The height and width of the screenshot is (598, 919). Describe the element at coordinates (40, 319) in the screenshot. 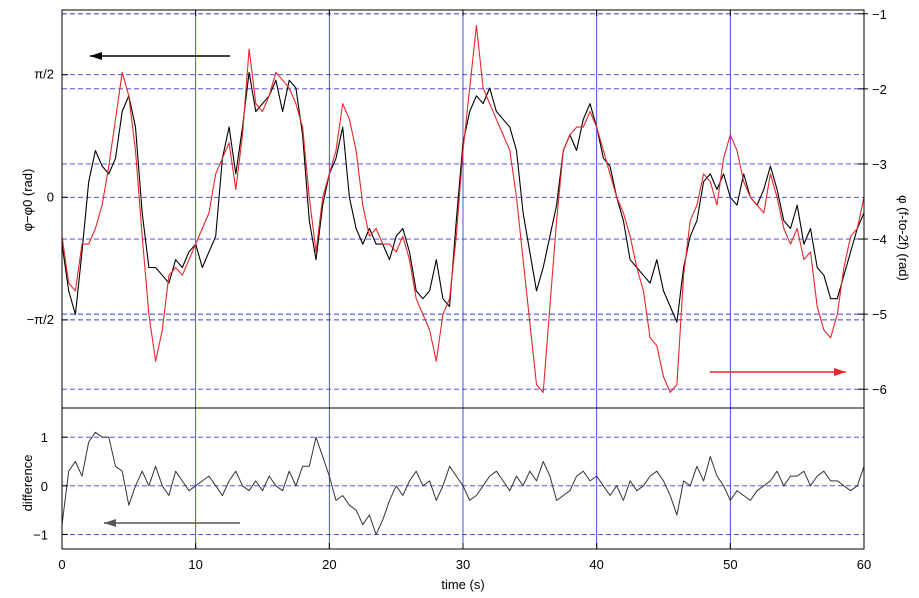

I see `left-tick-label: −π/2` at that location.